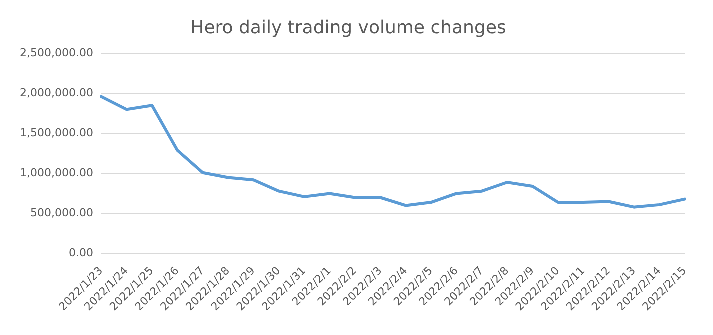 This screenshot has width=713, height=335. Describe the element at coordinates (62, 213) in the screenshot. I see `y-tick-label: 500,000.00` at that location.